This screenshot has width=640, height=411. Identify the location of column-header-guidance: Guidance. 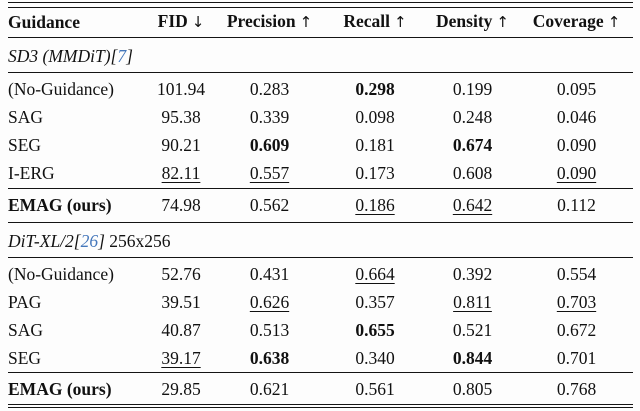
(44, 21).